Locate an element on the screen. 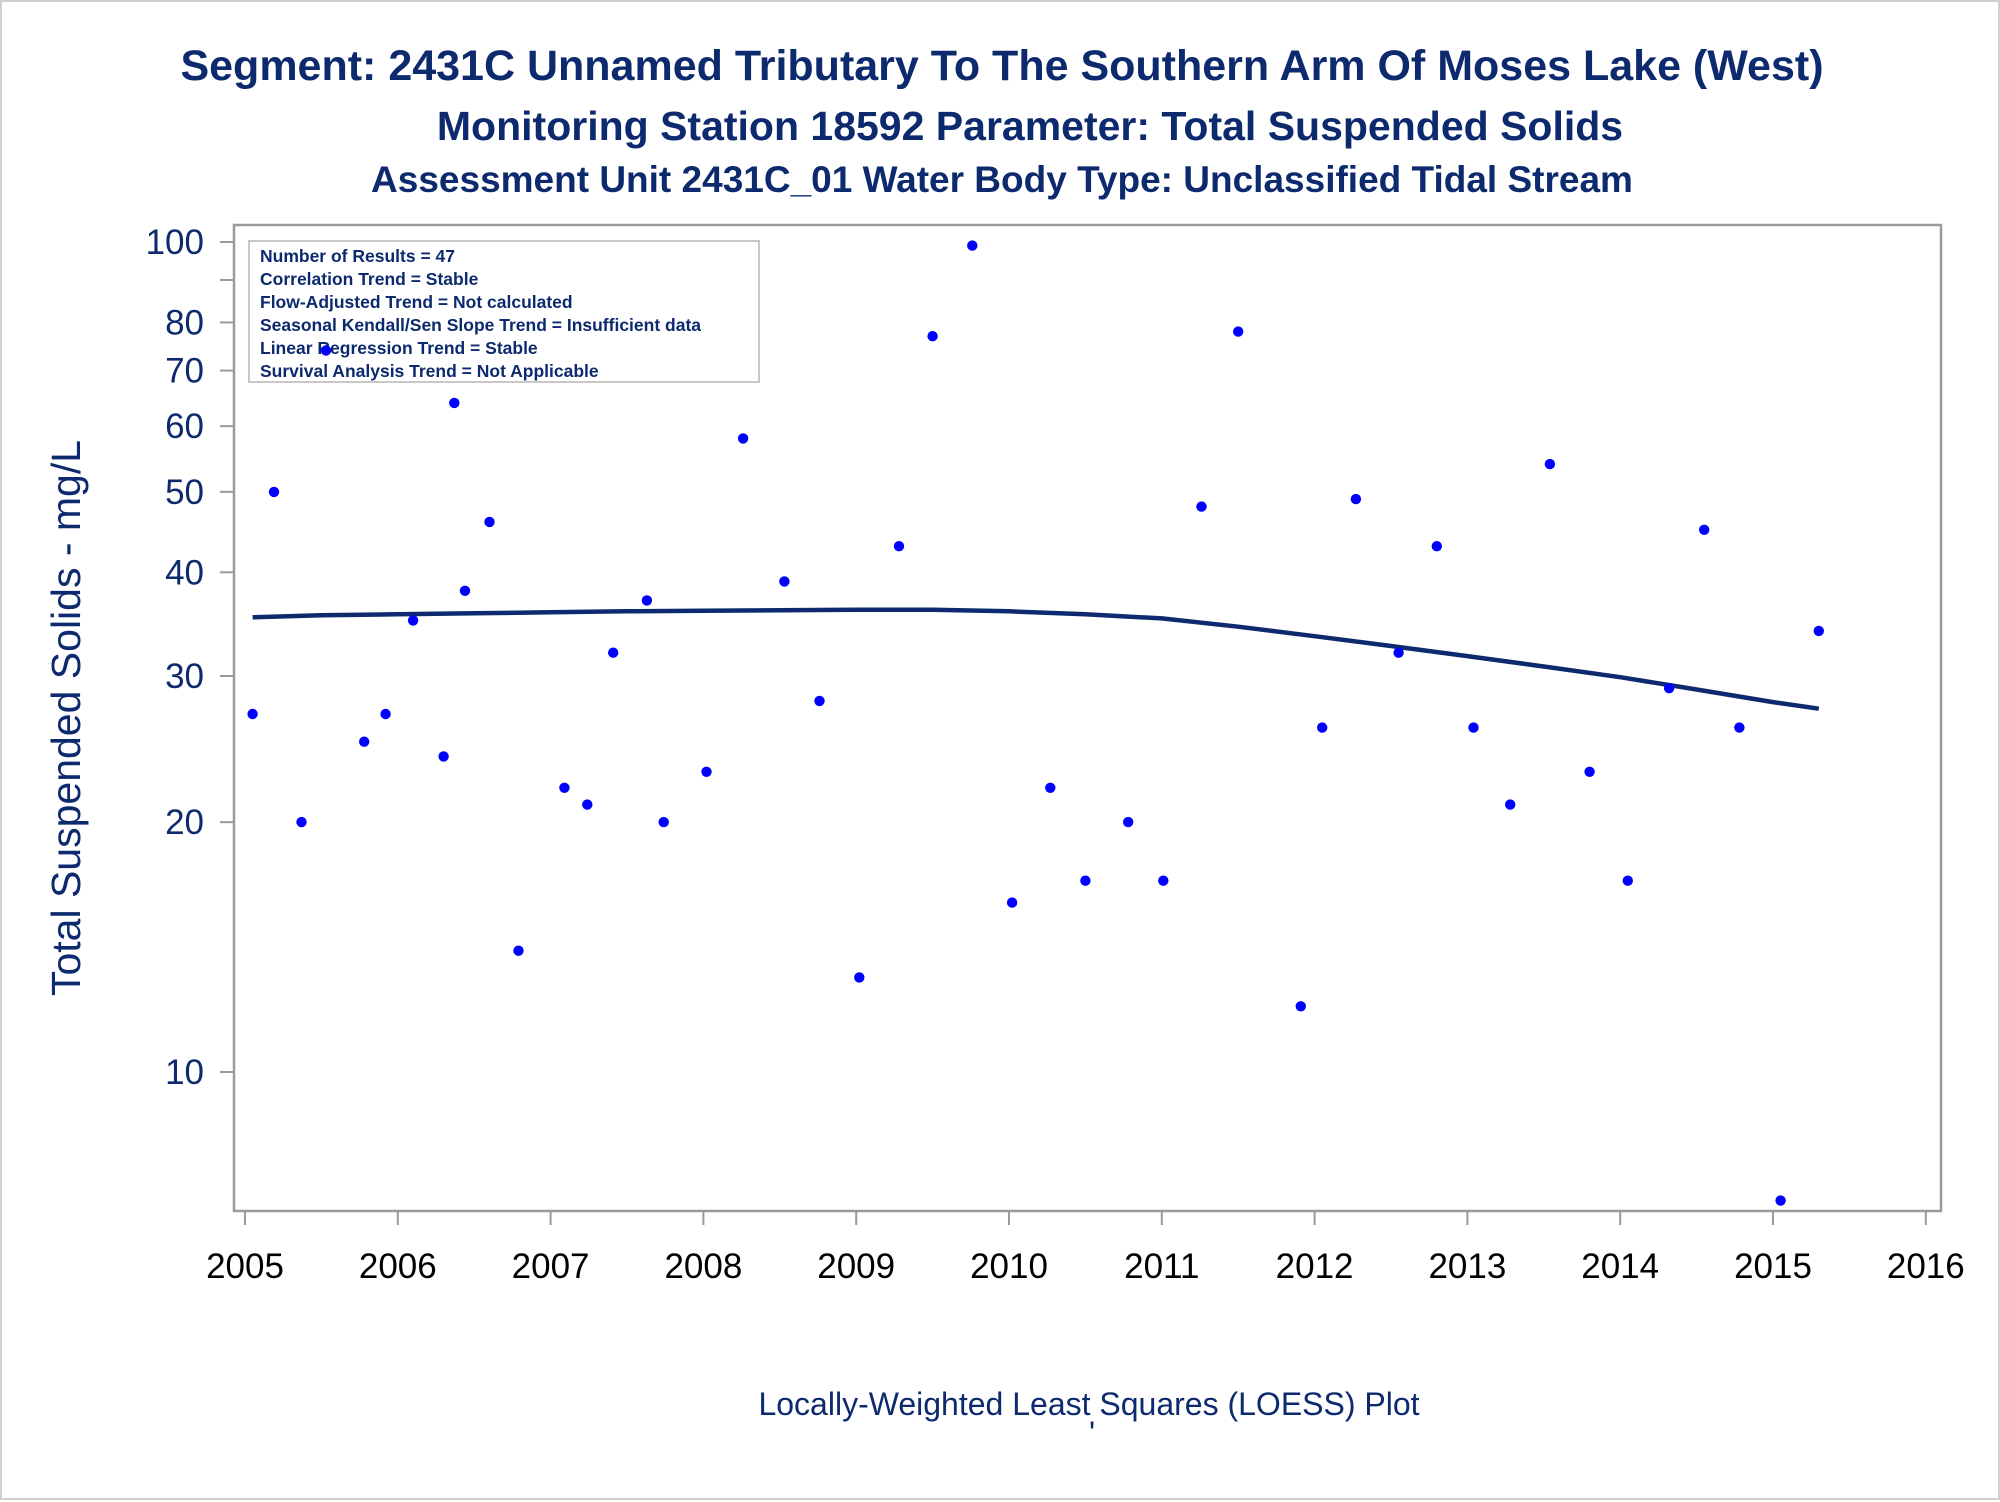  y-tick-label-80: 80 is located at coordinates (184, 322).